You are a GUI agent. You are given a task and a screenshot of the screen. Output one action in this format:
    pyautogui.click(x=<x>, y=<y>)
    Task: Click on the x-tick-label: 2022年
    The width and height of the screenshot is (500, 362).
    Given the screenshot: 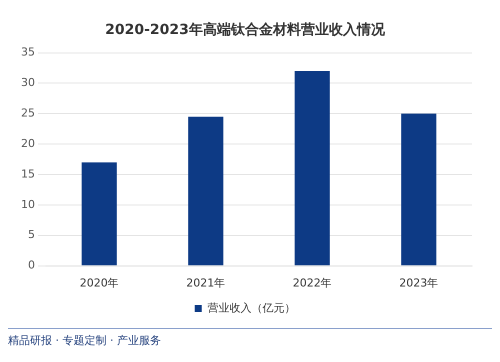 What is the action you would take?
    pyautogui.click(x=312, y=283)
    